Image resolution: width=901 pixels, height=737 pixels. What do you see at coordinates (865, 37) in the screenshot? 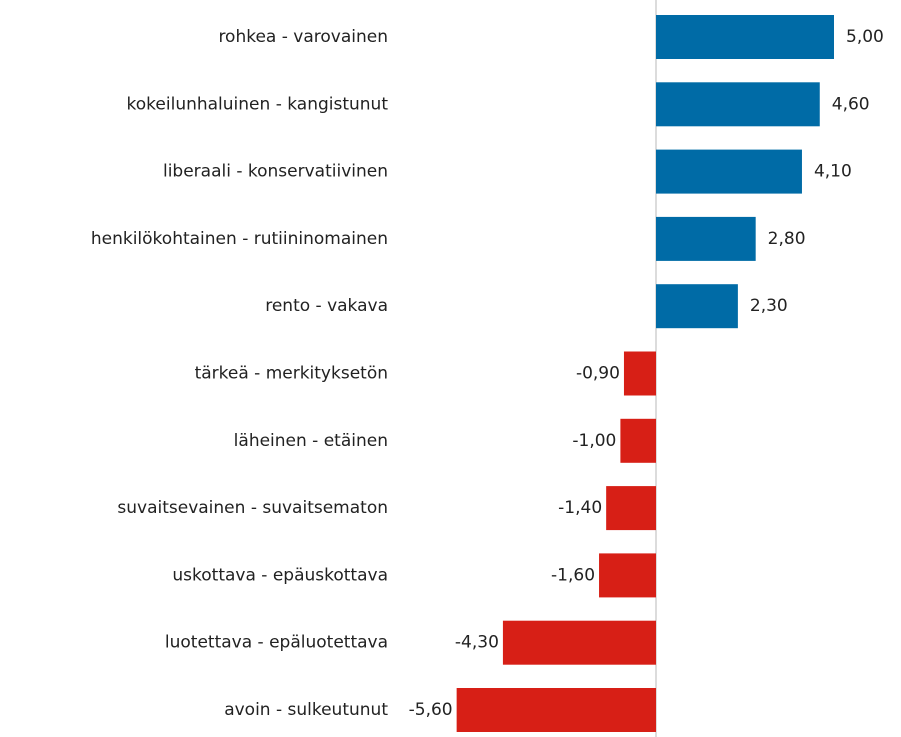
I see `value-label: 5,00` at bounding box center [865, 37].